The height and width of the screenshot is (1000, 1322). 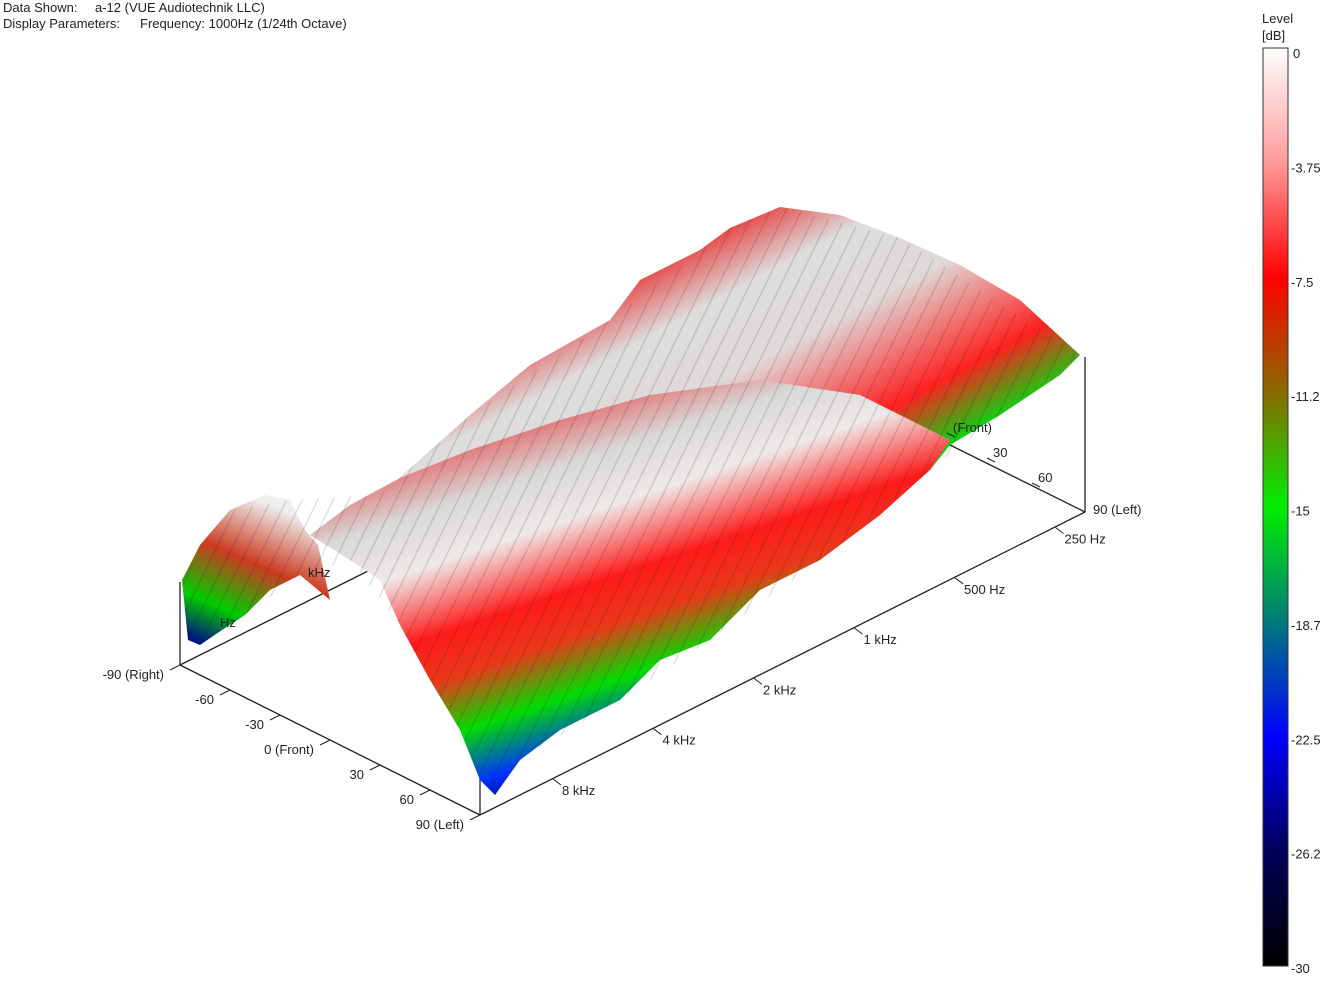 What do you see at coordinates (254, 724) in the screenshot?
I see `angle-tick-label: -30` at bounding box center [254, 724].